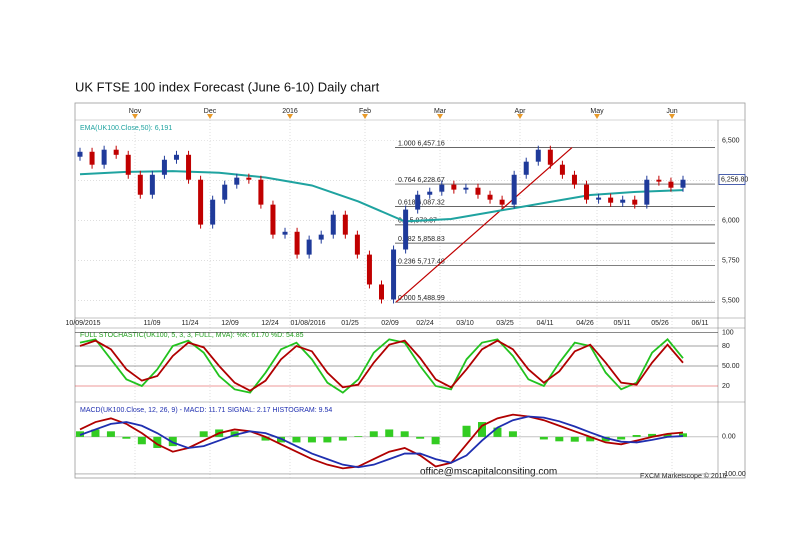  Describe the element at coordinates (210, 111) in the screenshot. I see `month-label: Dec` at that location.